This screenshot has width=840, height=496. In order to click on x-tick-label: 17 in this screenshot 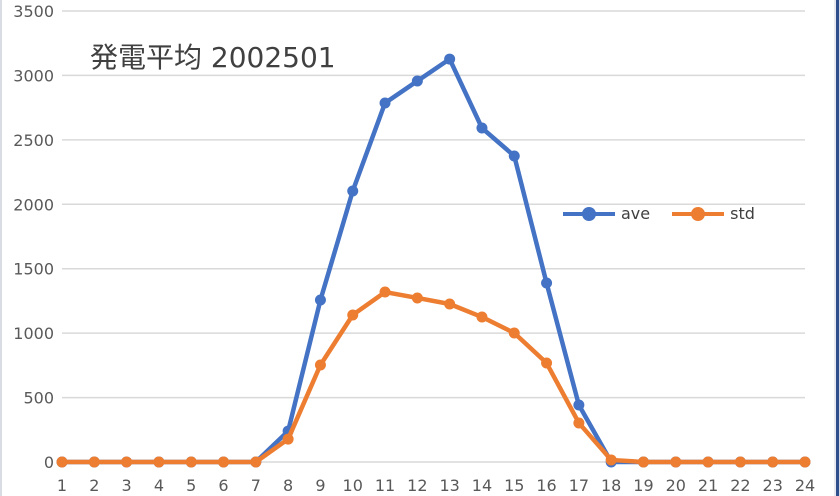, I will do `click(579, 485)`.